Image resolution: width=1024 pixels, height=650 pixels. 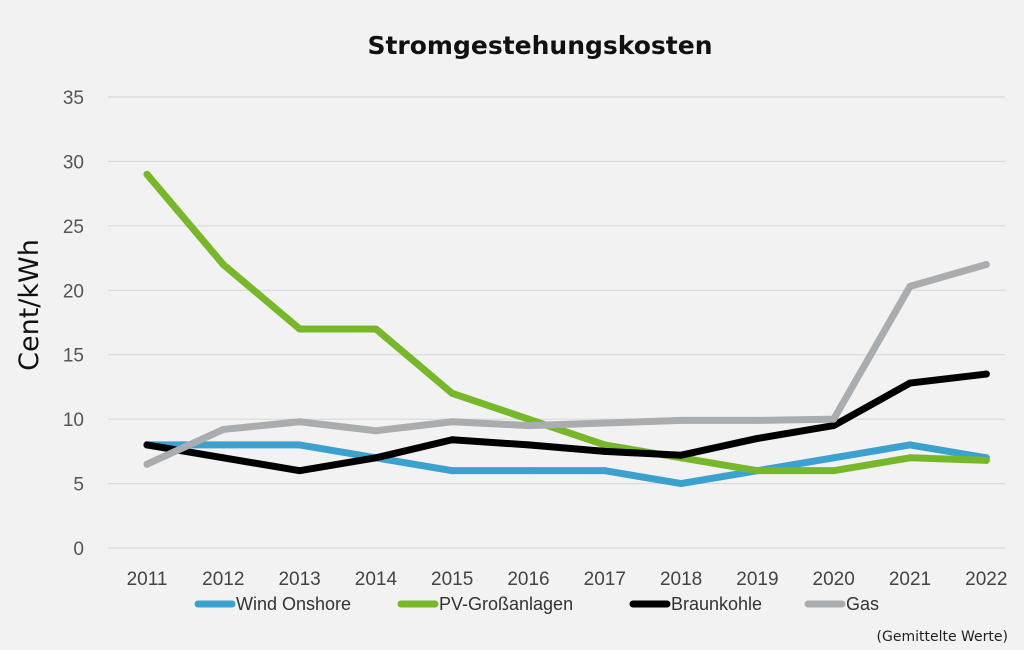 I want to click on y-tick-label: 10, so click(x=73, y=420).